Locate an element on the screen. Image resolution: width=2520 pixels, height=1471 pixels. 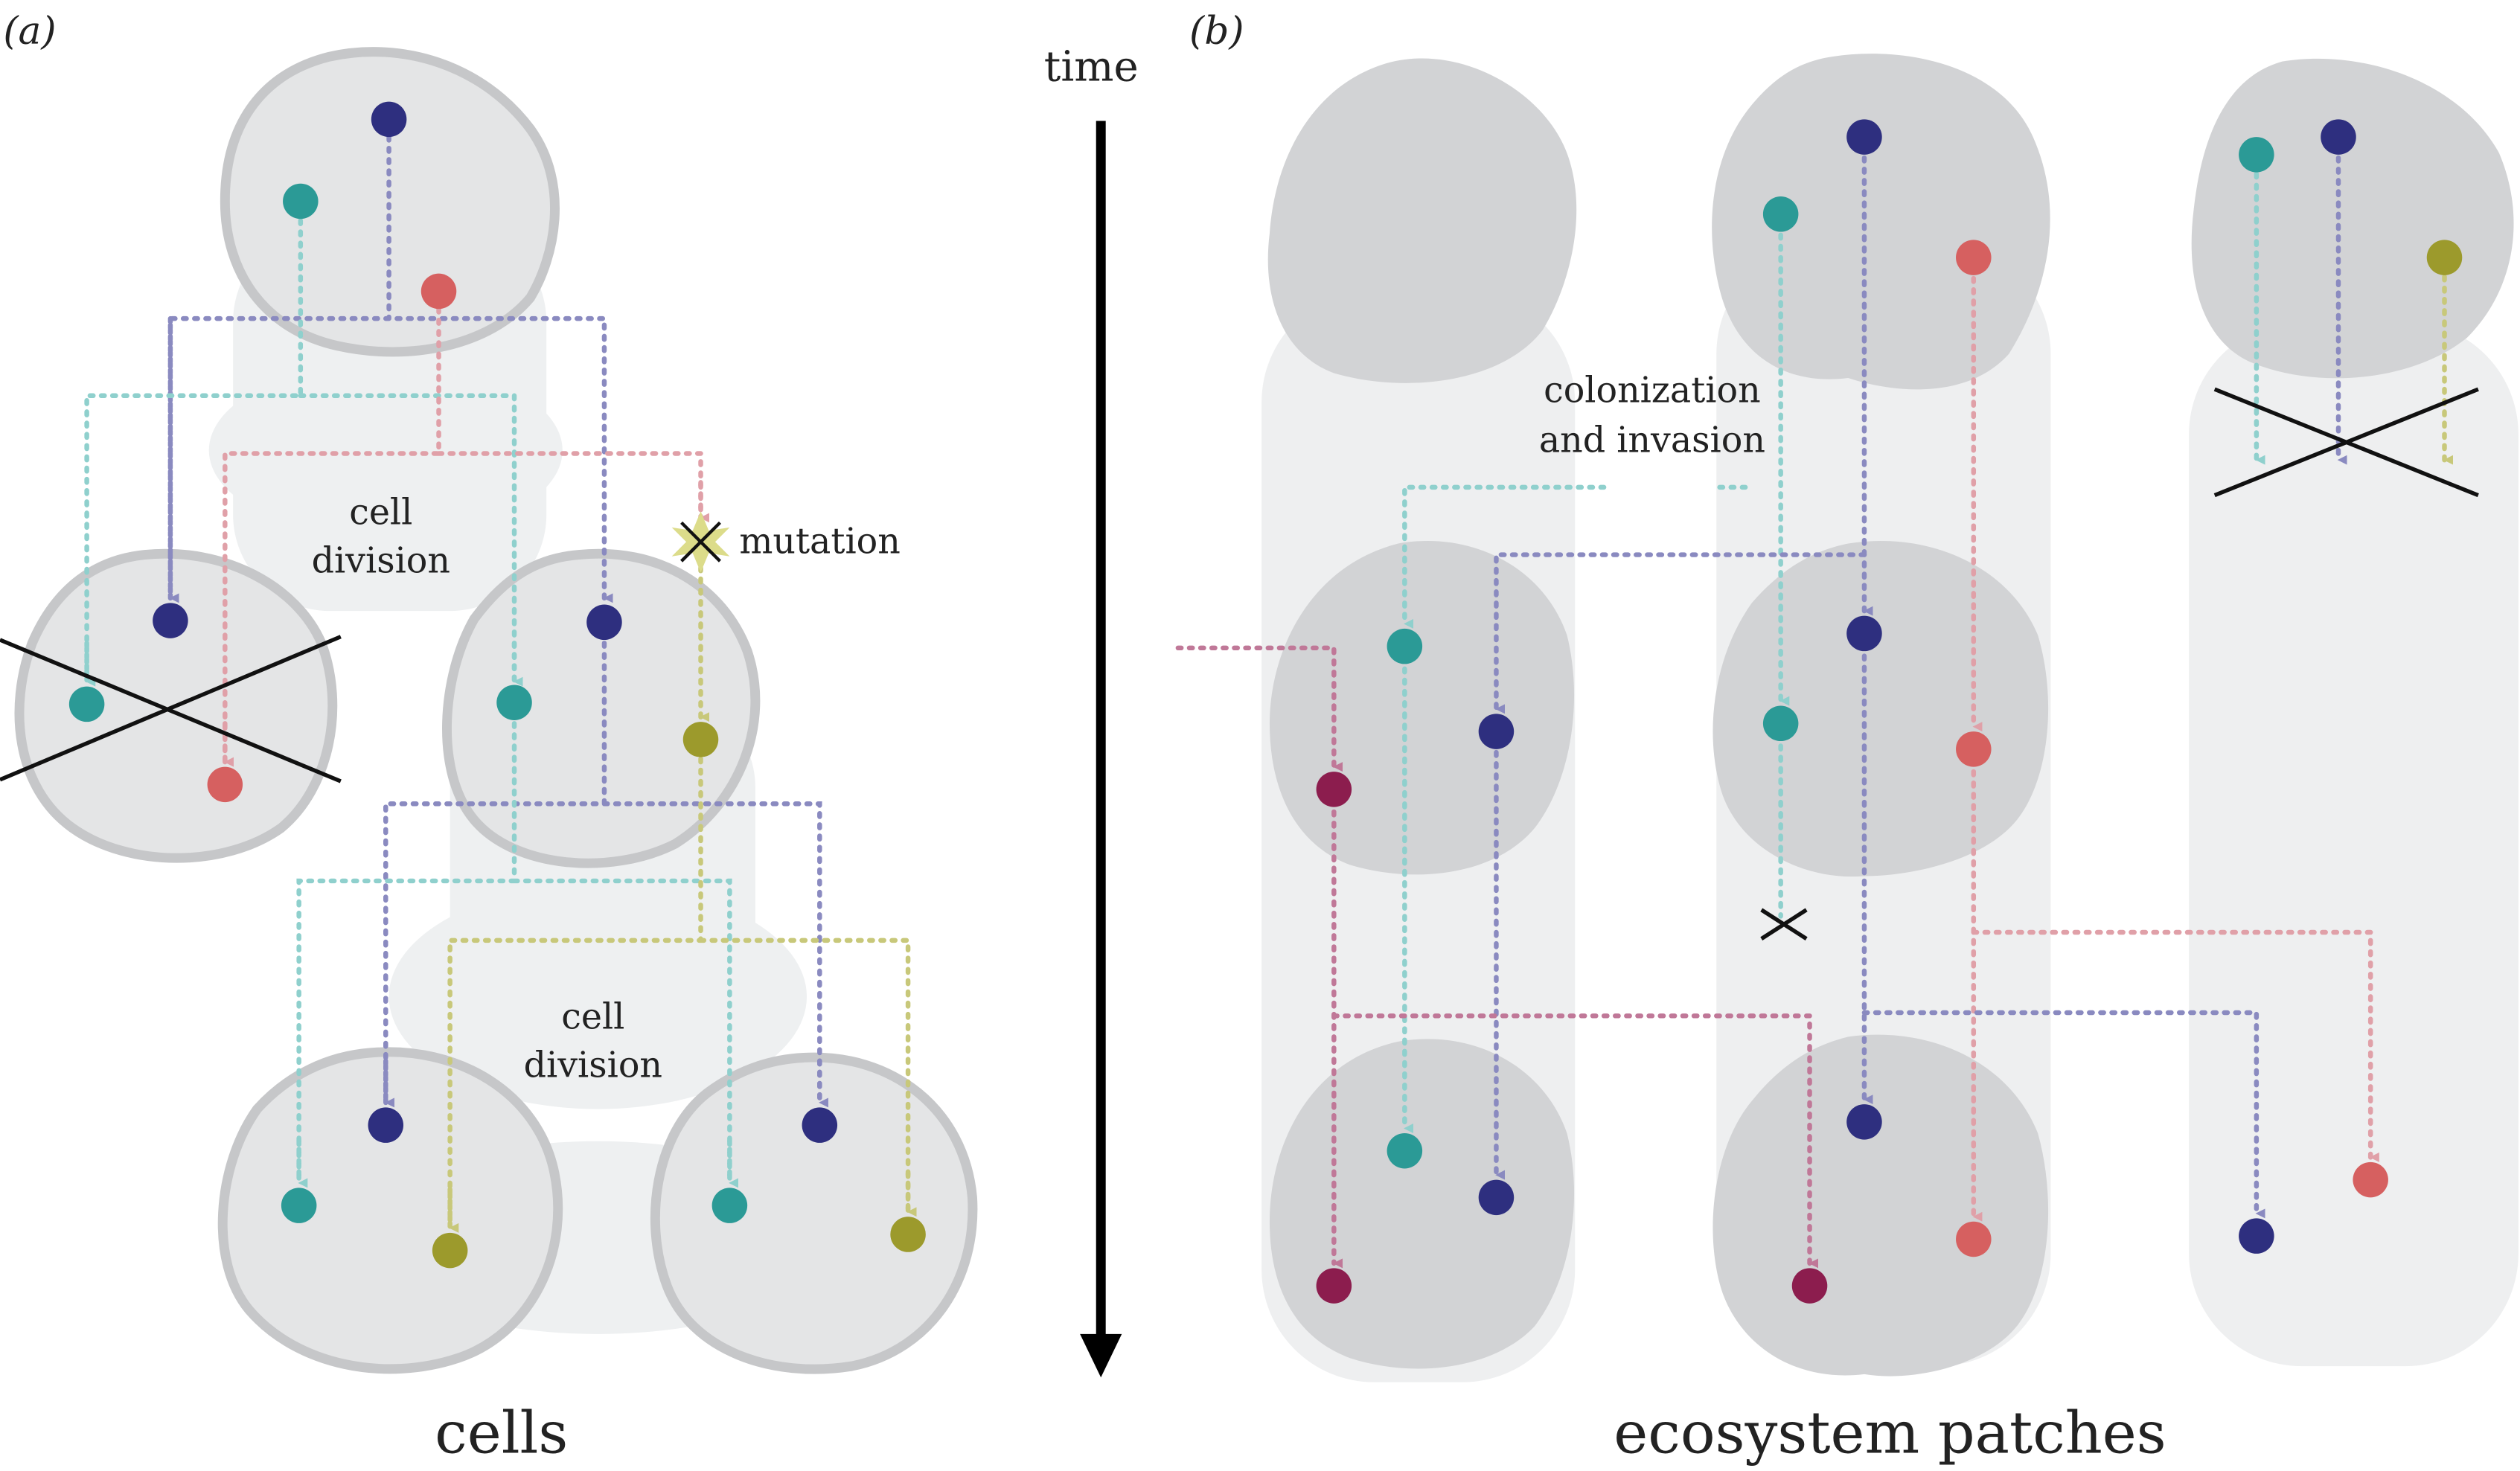
lineage-navy-colonize is located at coordinates (1680, 633).